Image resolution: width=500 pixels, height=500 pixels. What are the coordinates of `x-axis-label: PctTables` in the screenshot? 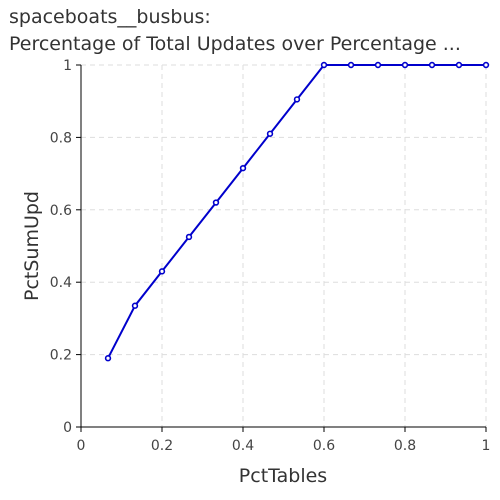 It's located at (283, 476).